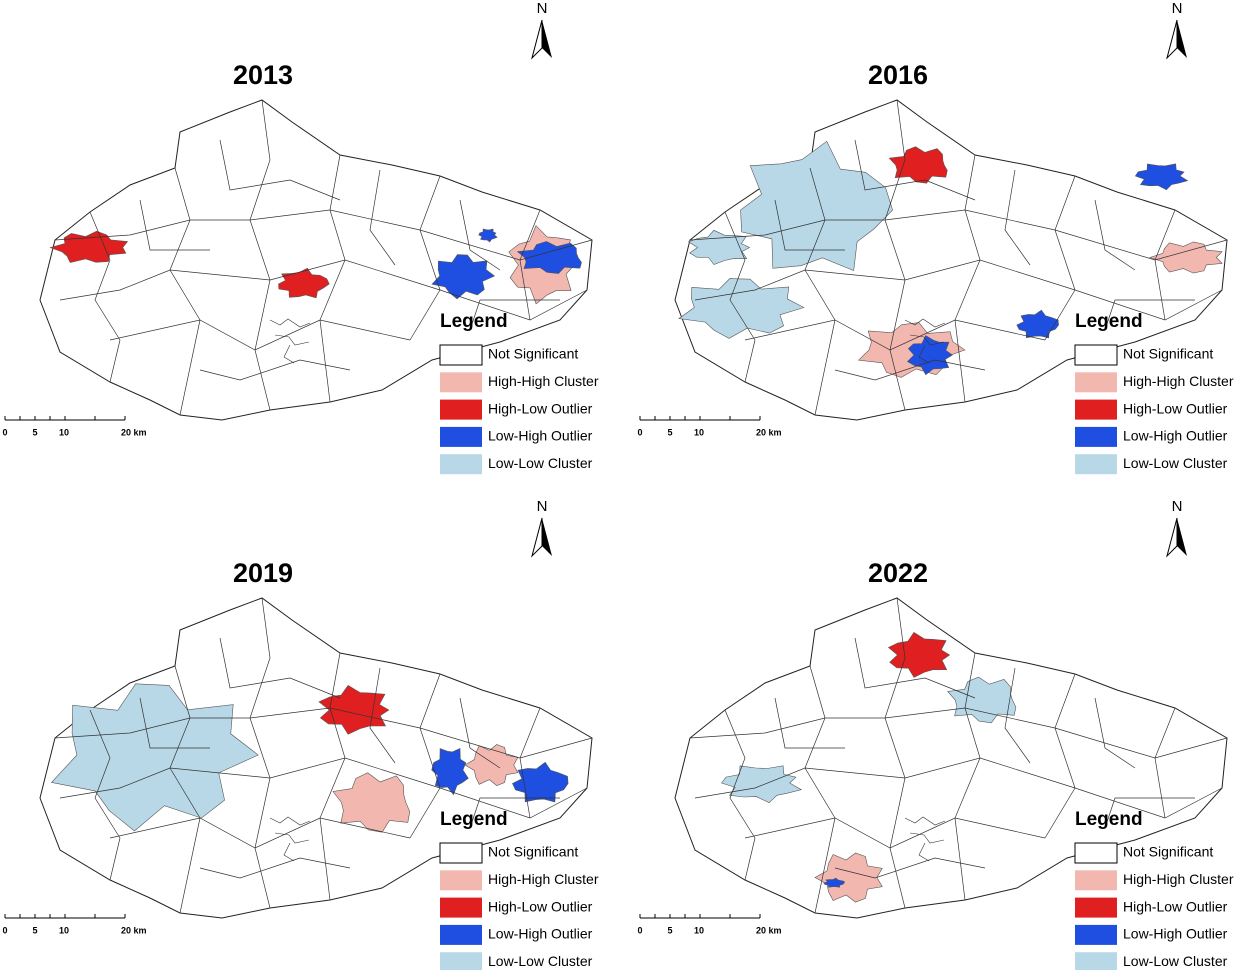 This screenshot has height=970, width=1238. I want to click on map-title: 2019, so click(263, 573).